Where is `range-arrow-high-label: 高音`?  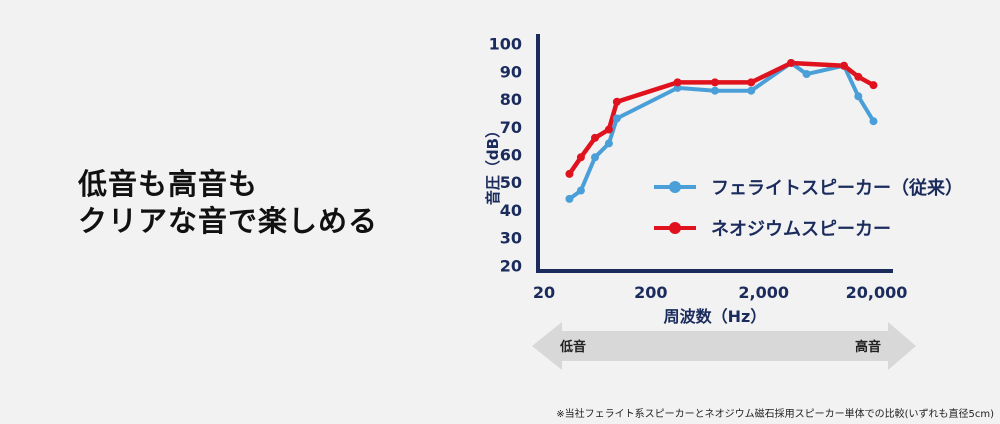 range-arrow-high-label: 高音 is located at coordinates (868, 347).